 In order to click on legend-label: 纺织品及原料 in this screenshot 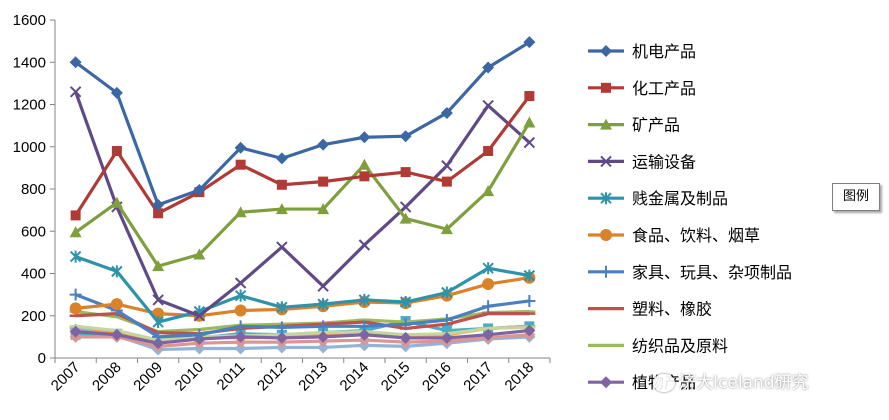, I will do `click(680, 345)`.